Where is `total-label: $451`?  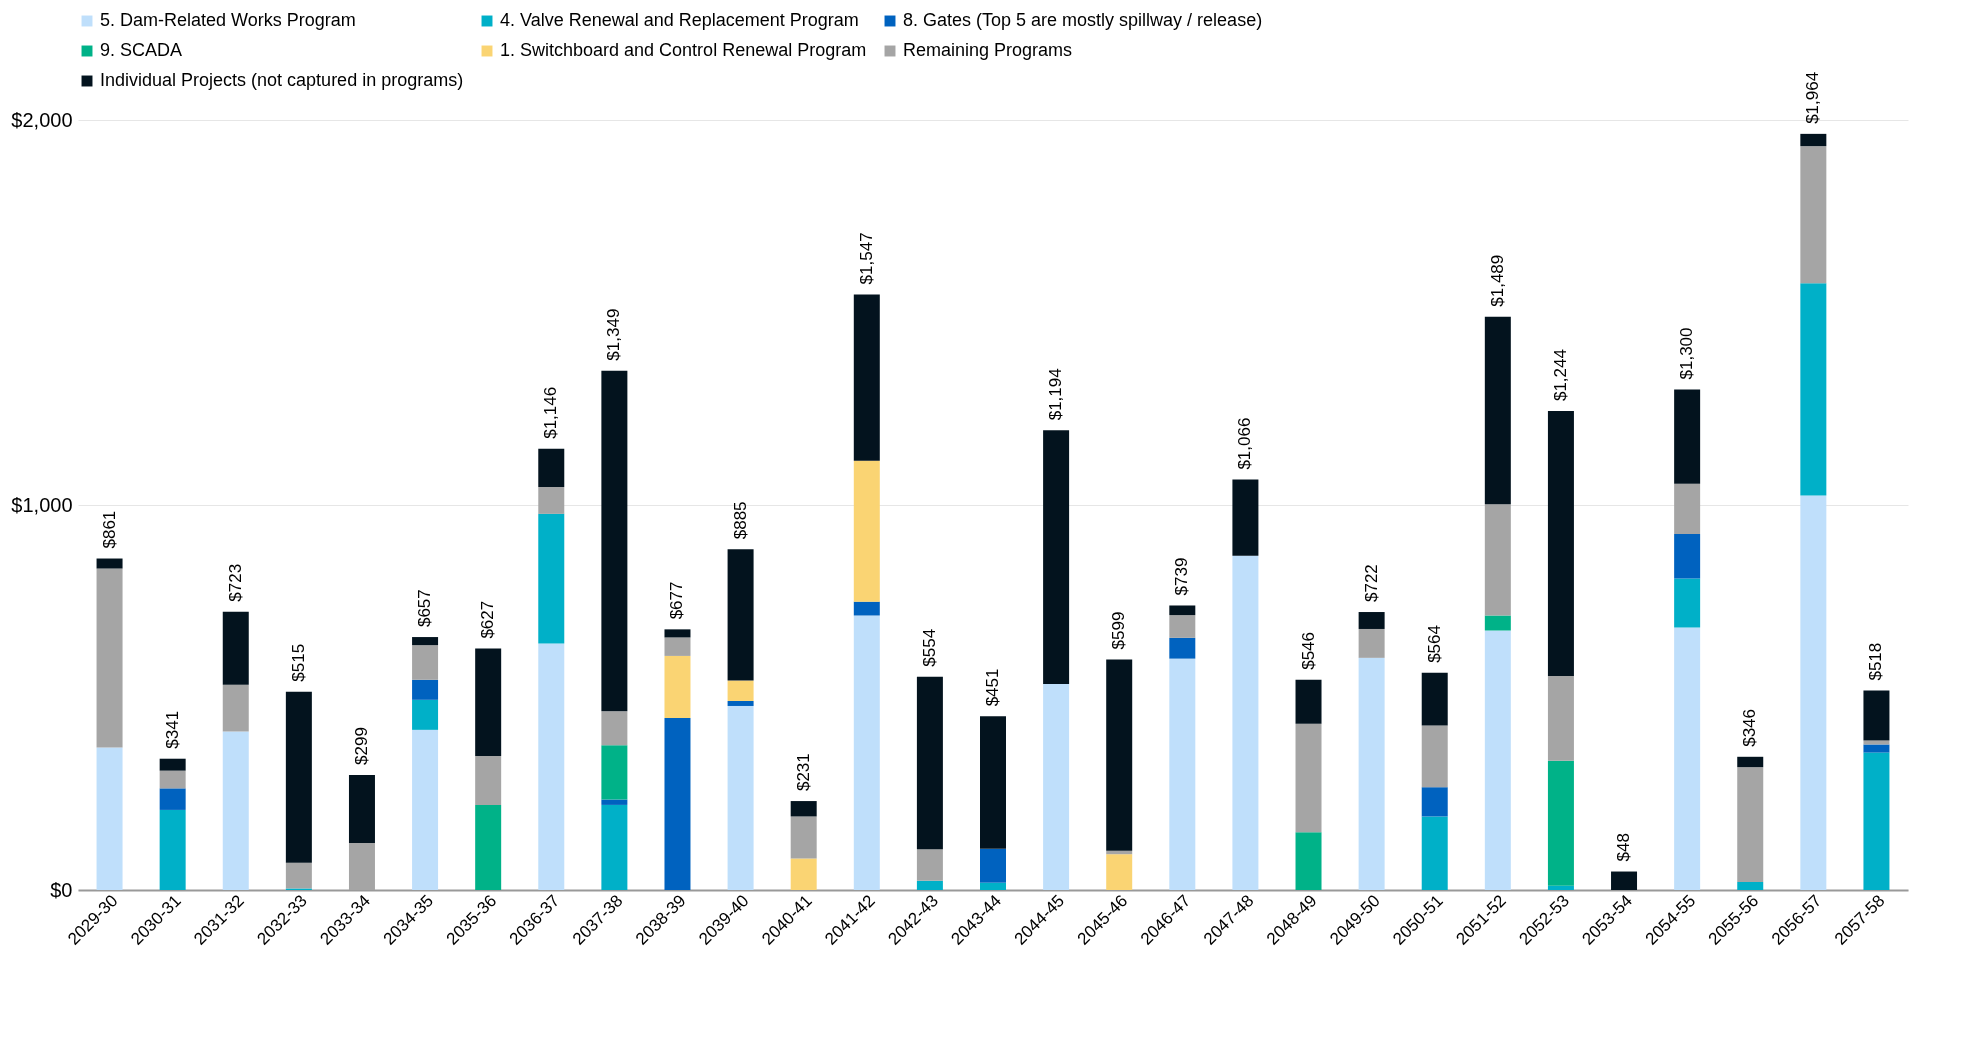
total-label: $451 is located at coordinates (992, 687).